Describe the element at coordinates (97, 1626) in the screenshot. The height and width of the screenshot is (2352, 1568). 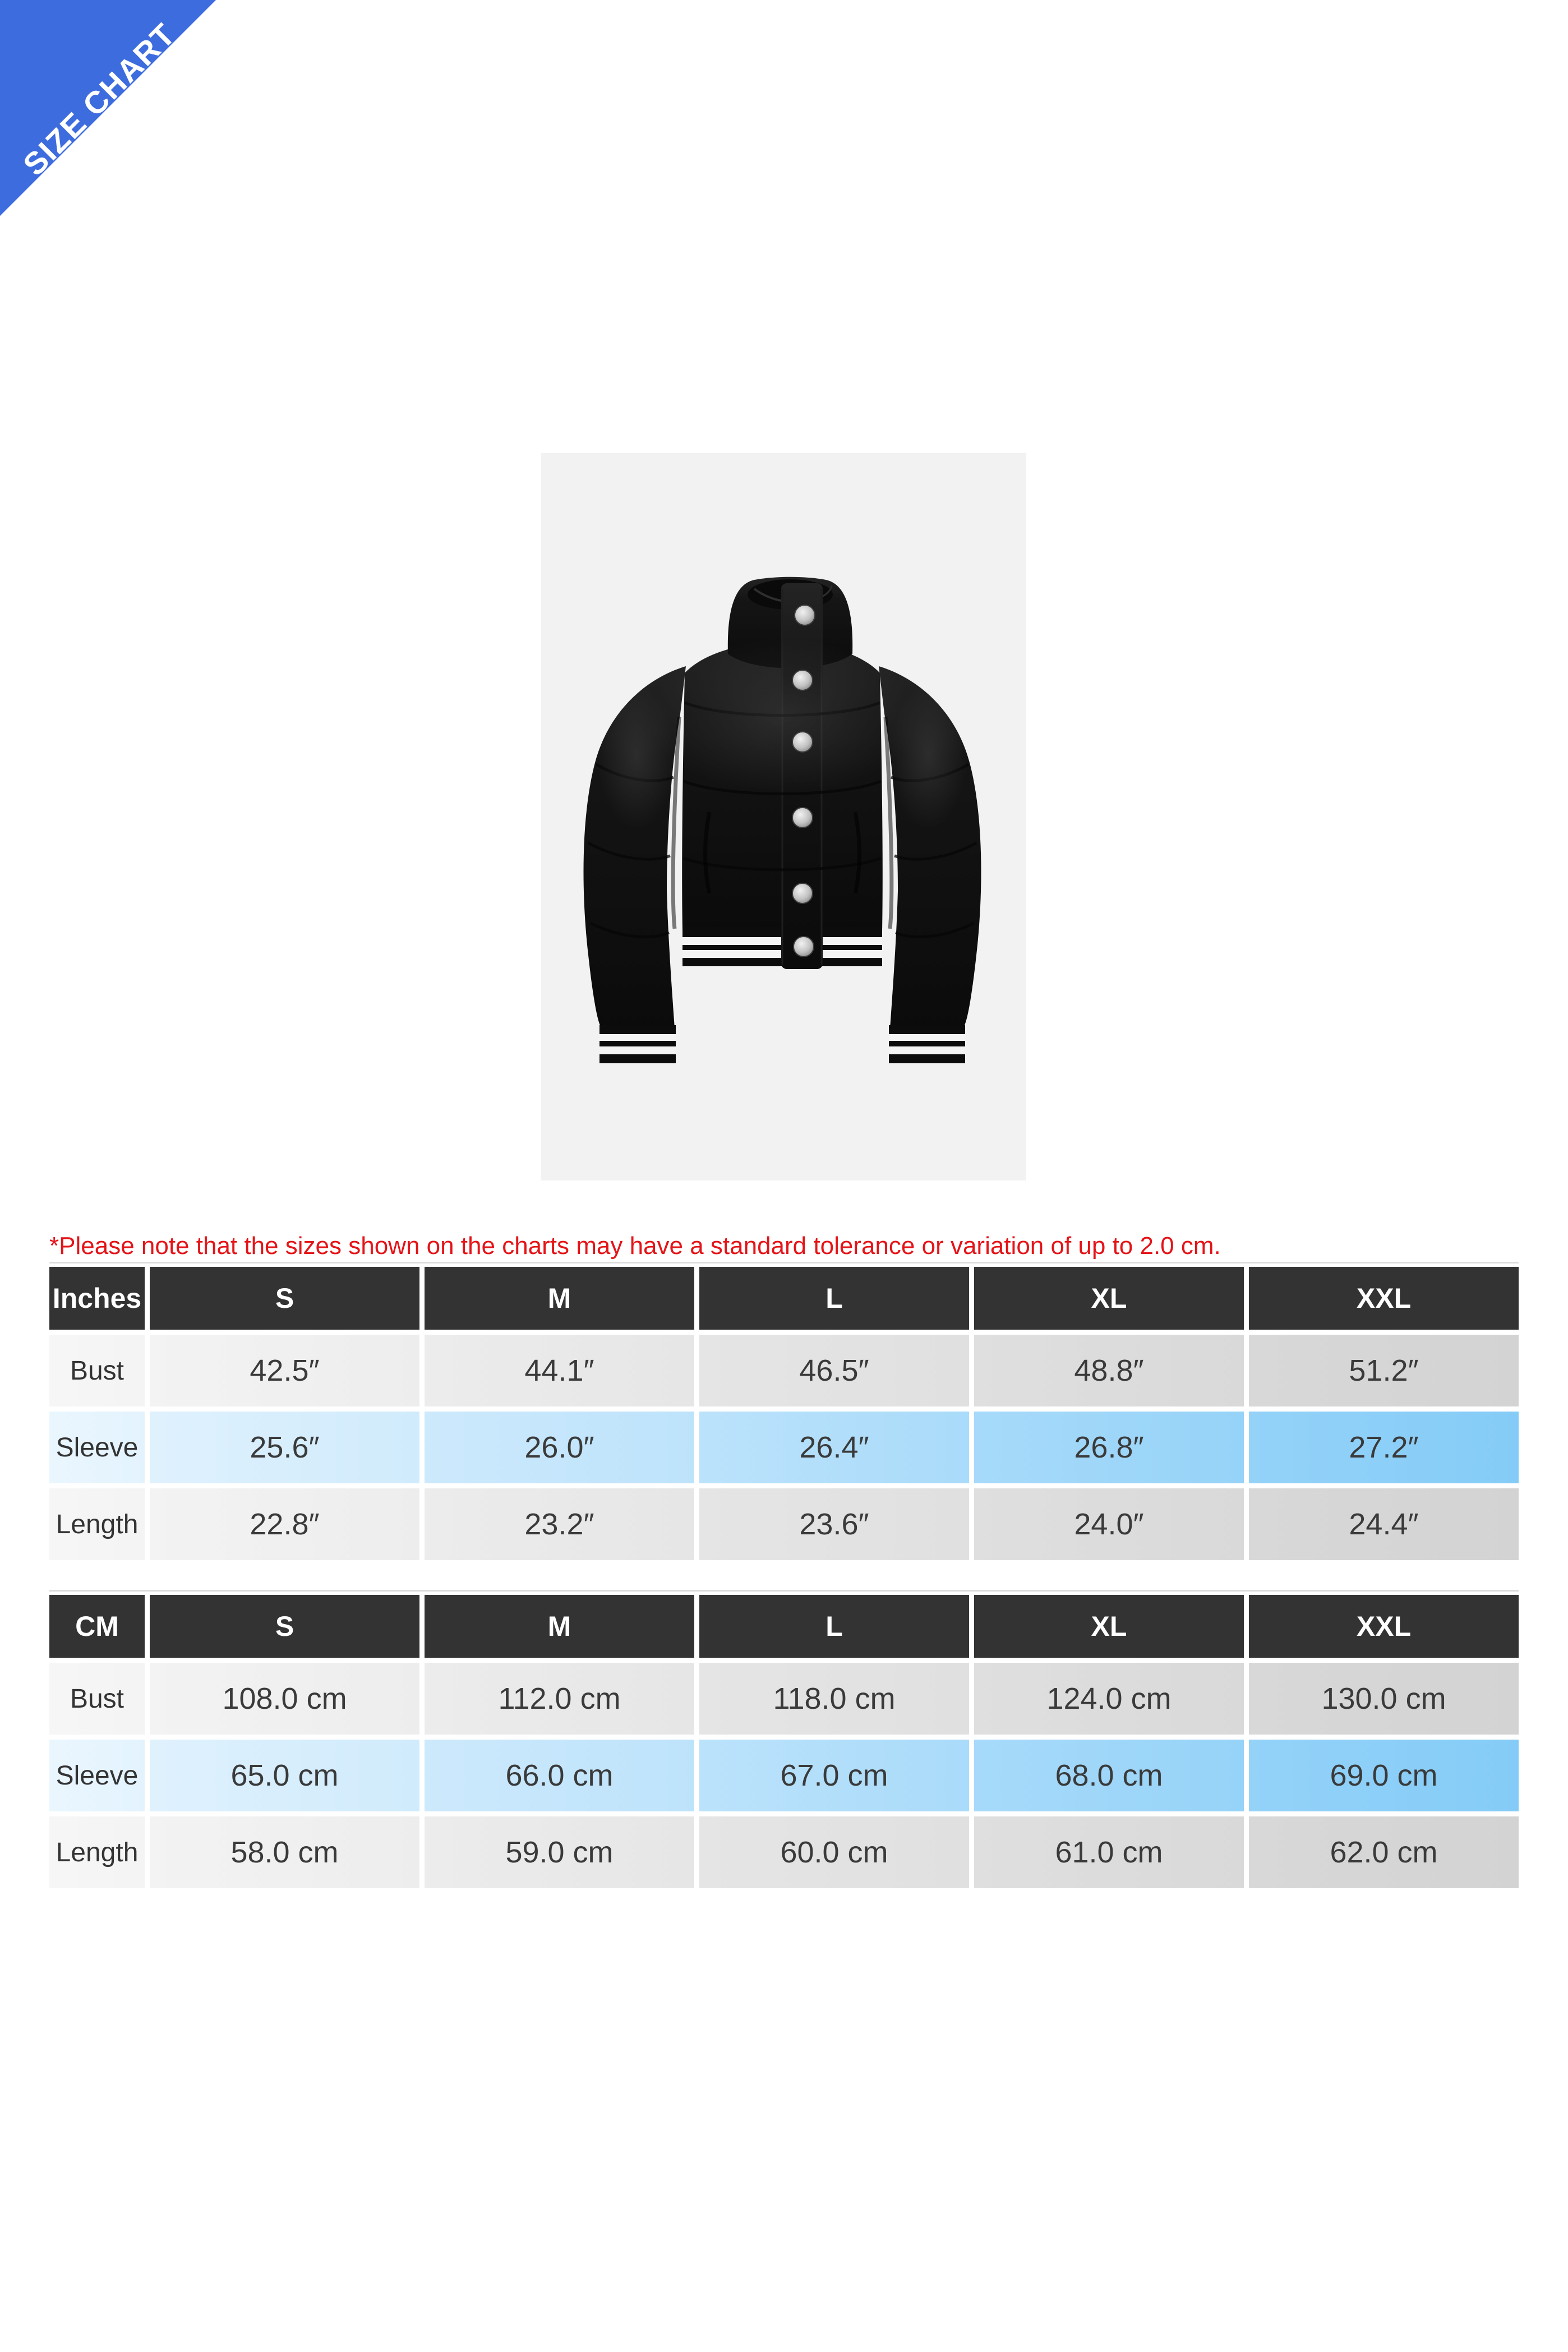
I see `header-cell-unit-cm: CM` at that location.